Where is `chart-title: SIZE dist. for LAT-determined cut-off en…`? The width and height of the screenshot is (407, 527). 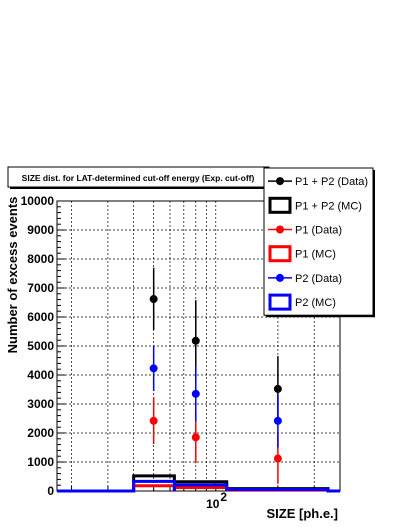 chart-title: SIZE dist. for LAT-determined cut-off en… is located at coordinates (138, 178).